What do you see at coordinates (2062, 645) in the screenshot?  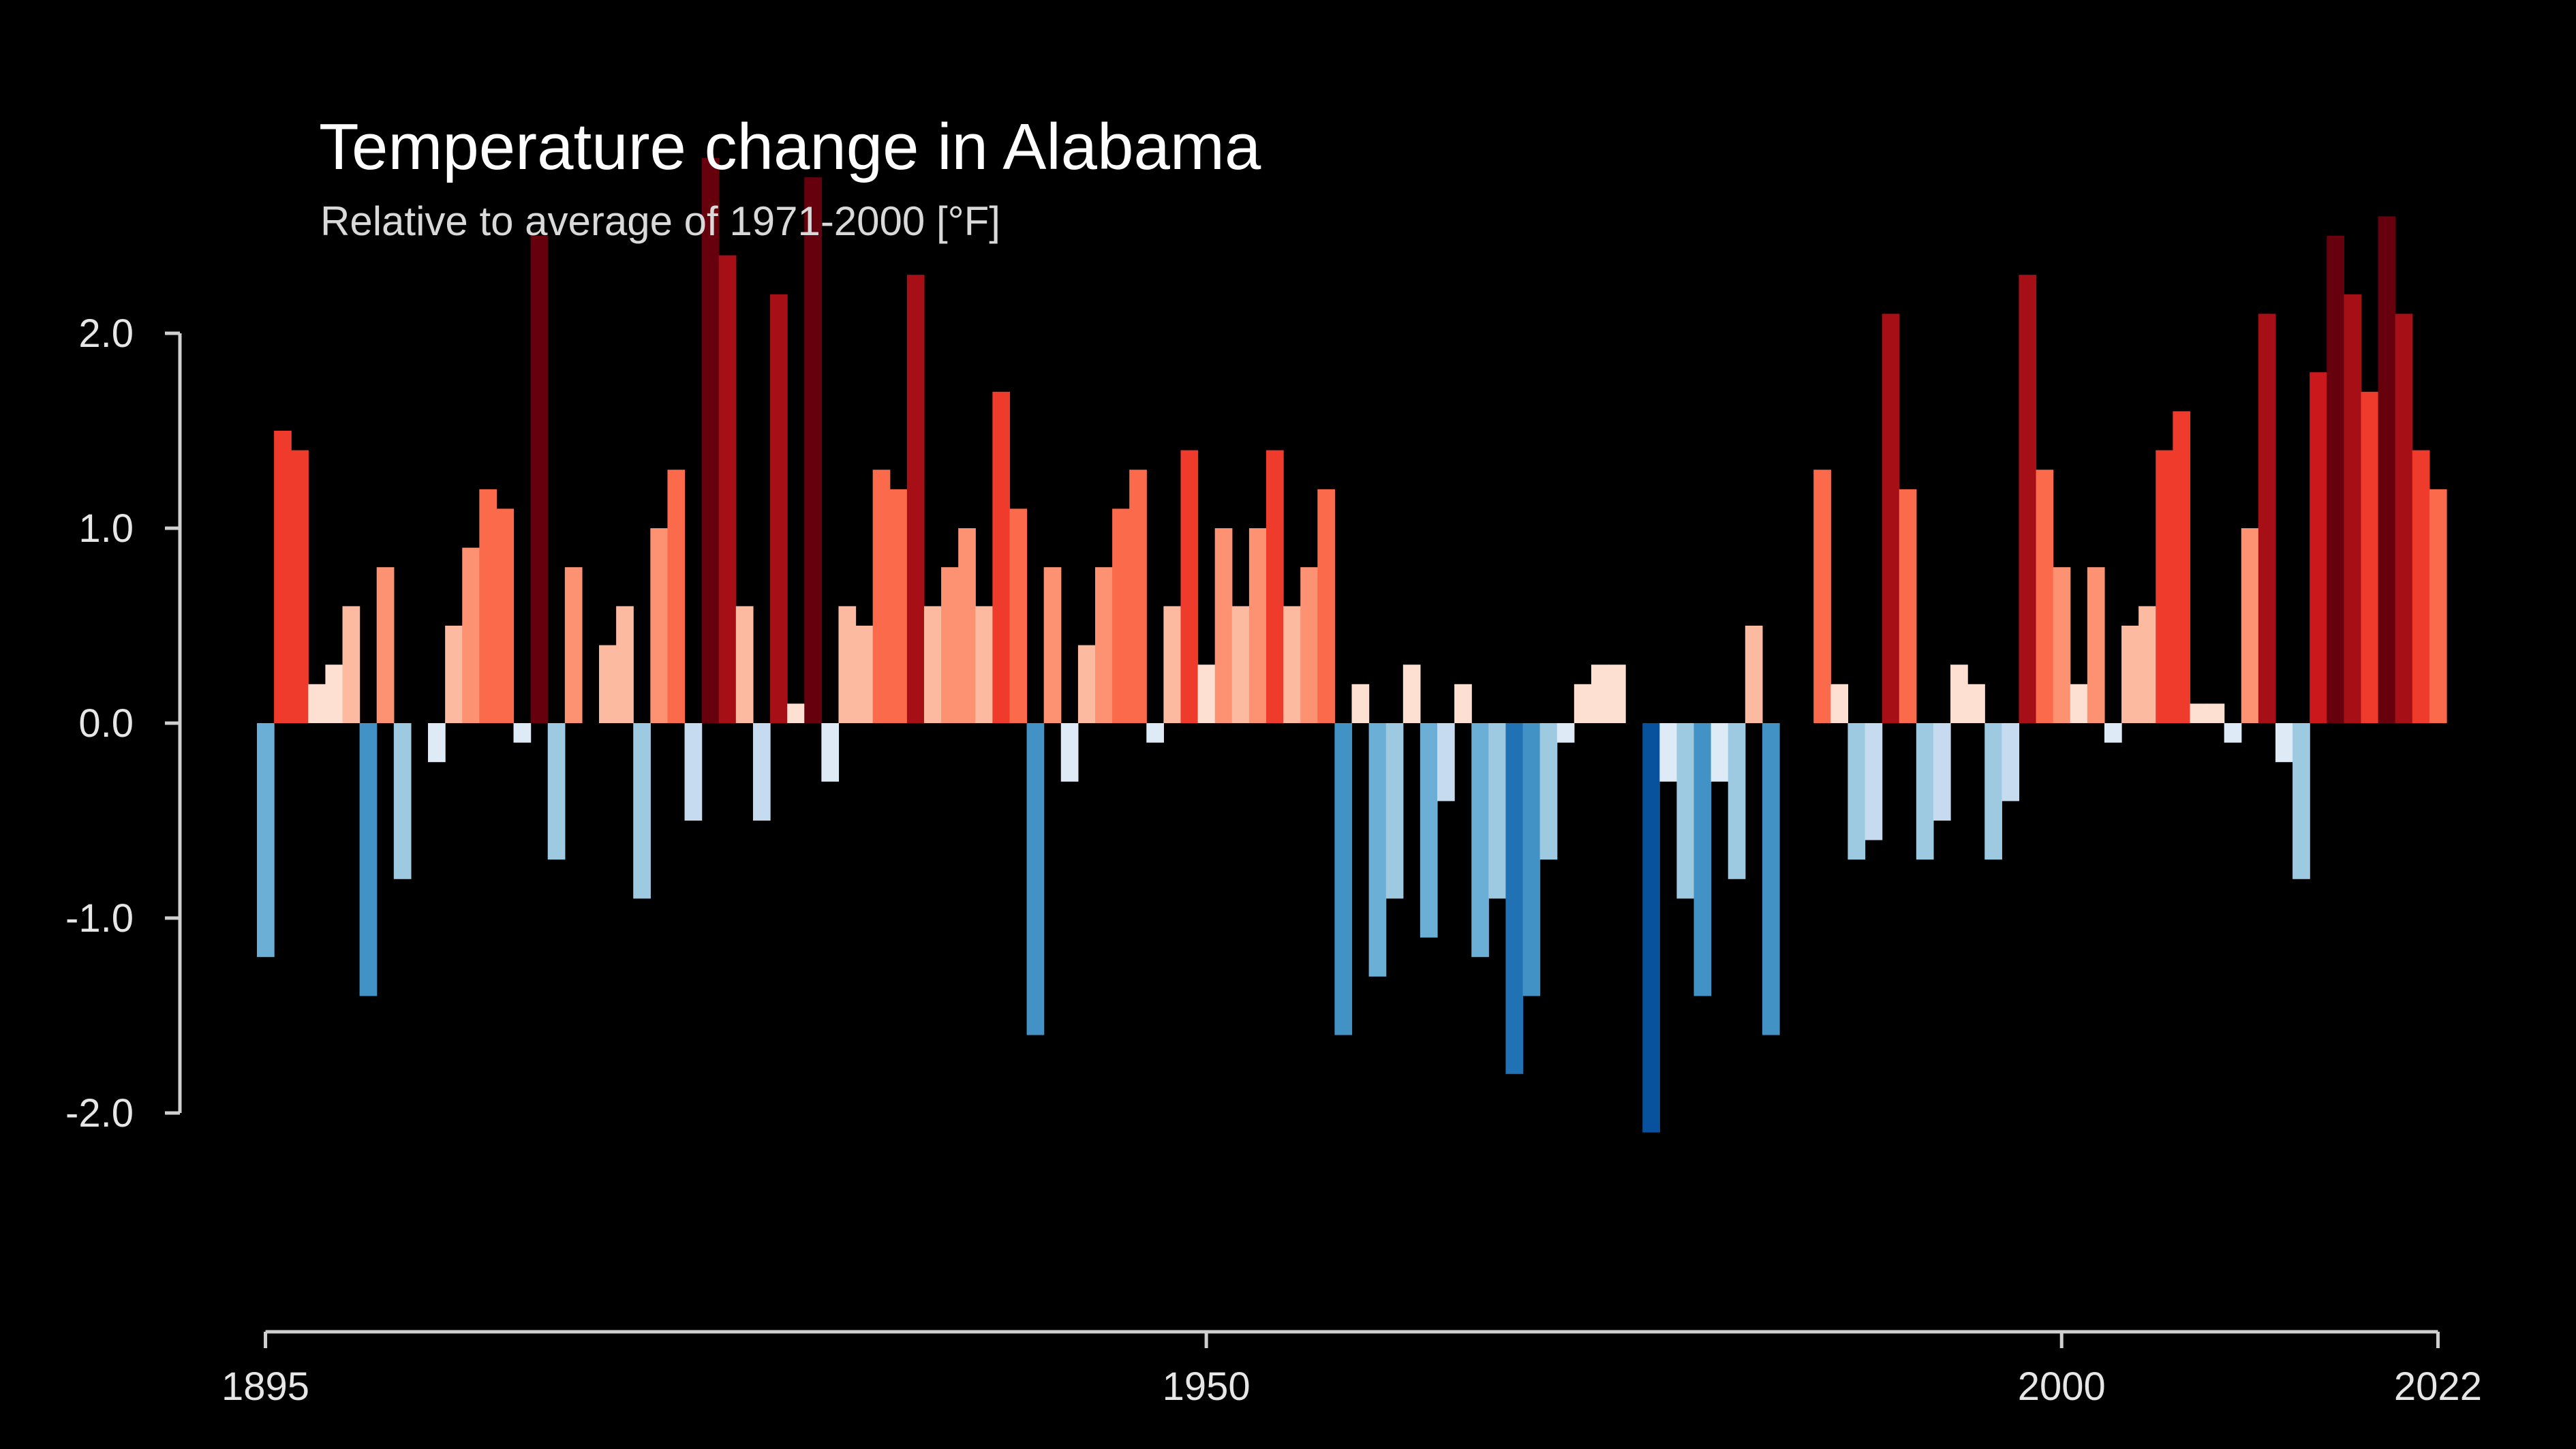 I see `bar-2000` at bounding box center [2062, 645].